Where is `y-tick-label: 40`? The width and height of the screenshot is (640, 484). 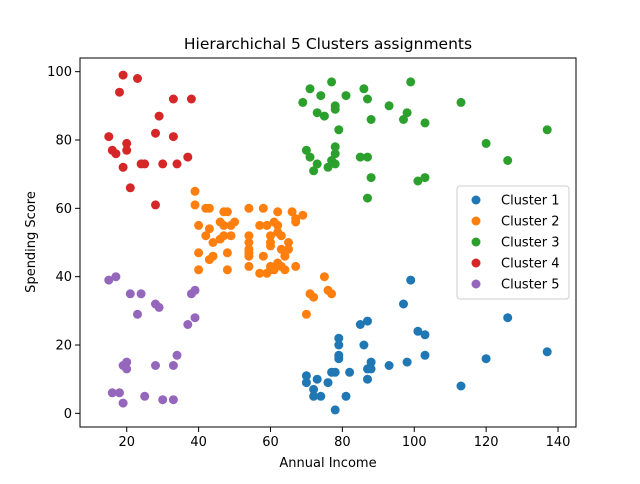 y-tick-label: 40 is located at coordinates (63, 277).